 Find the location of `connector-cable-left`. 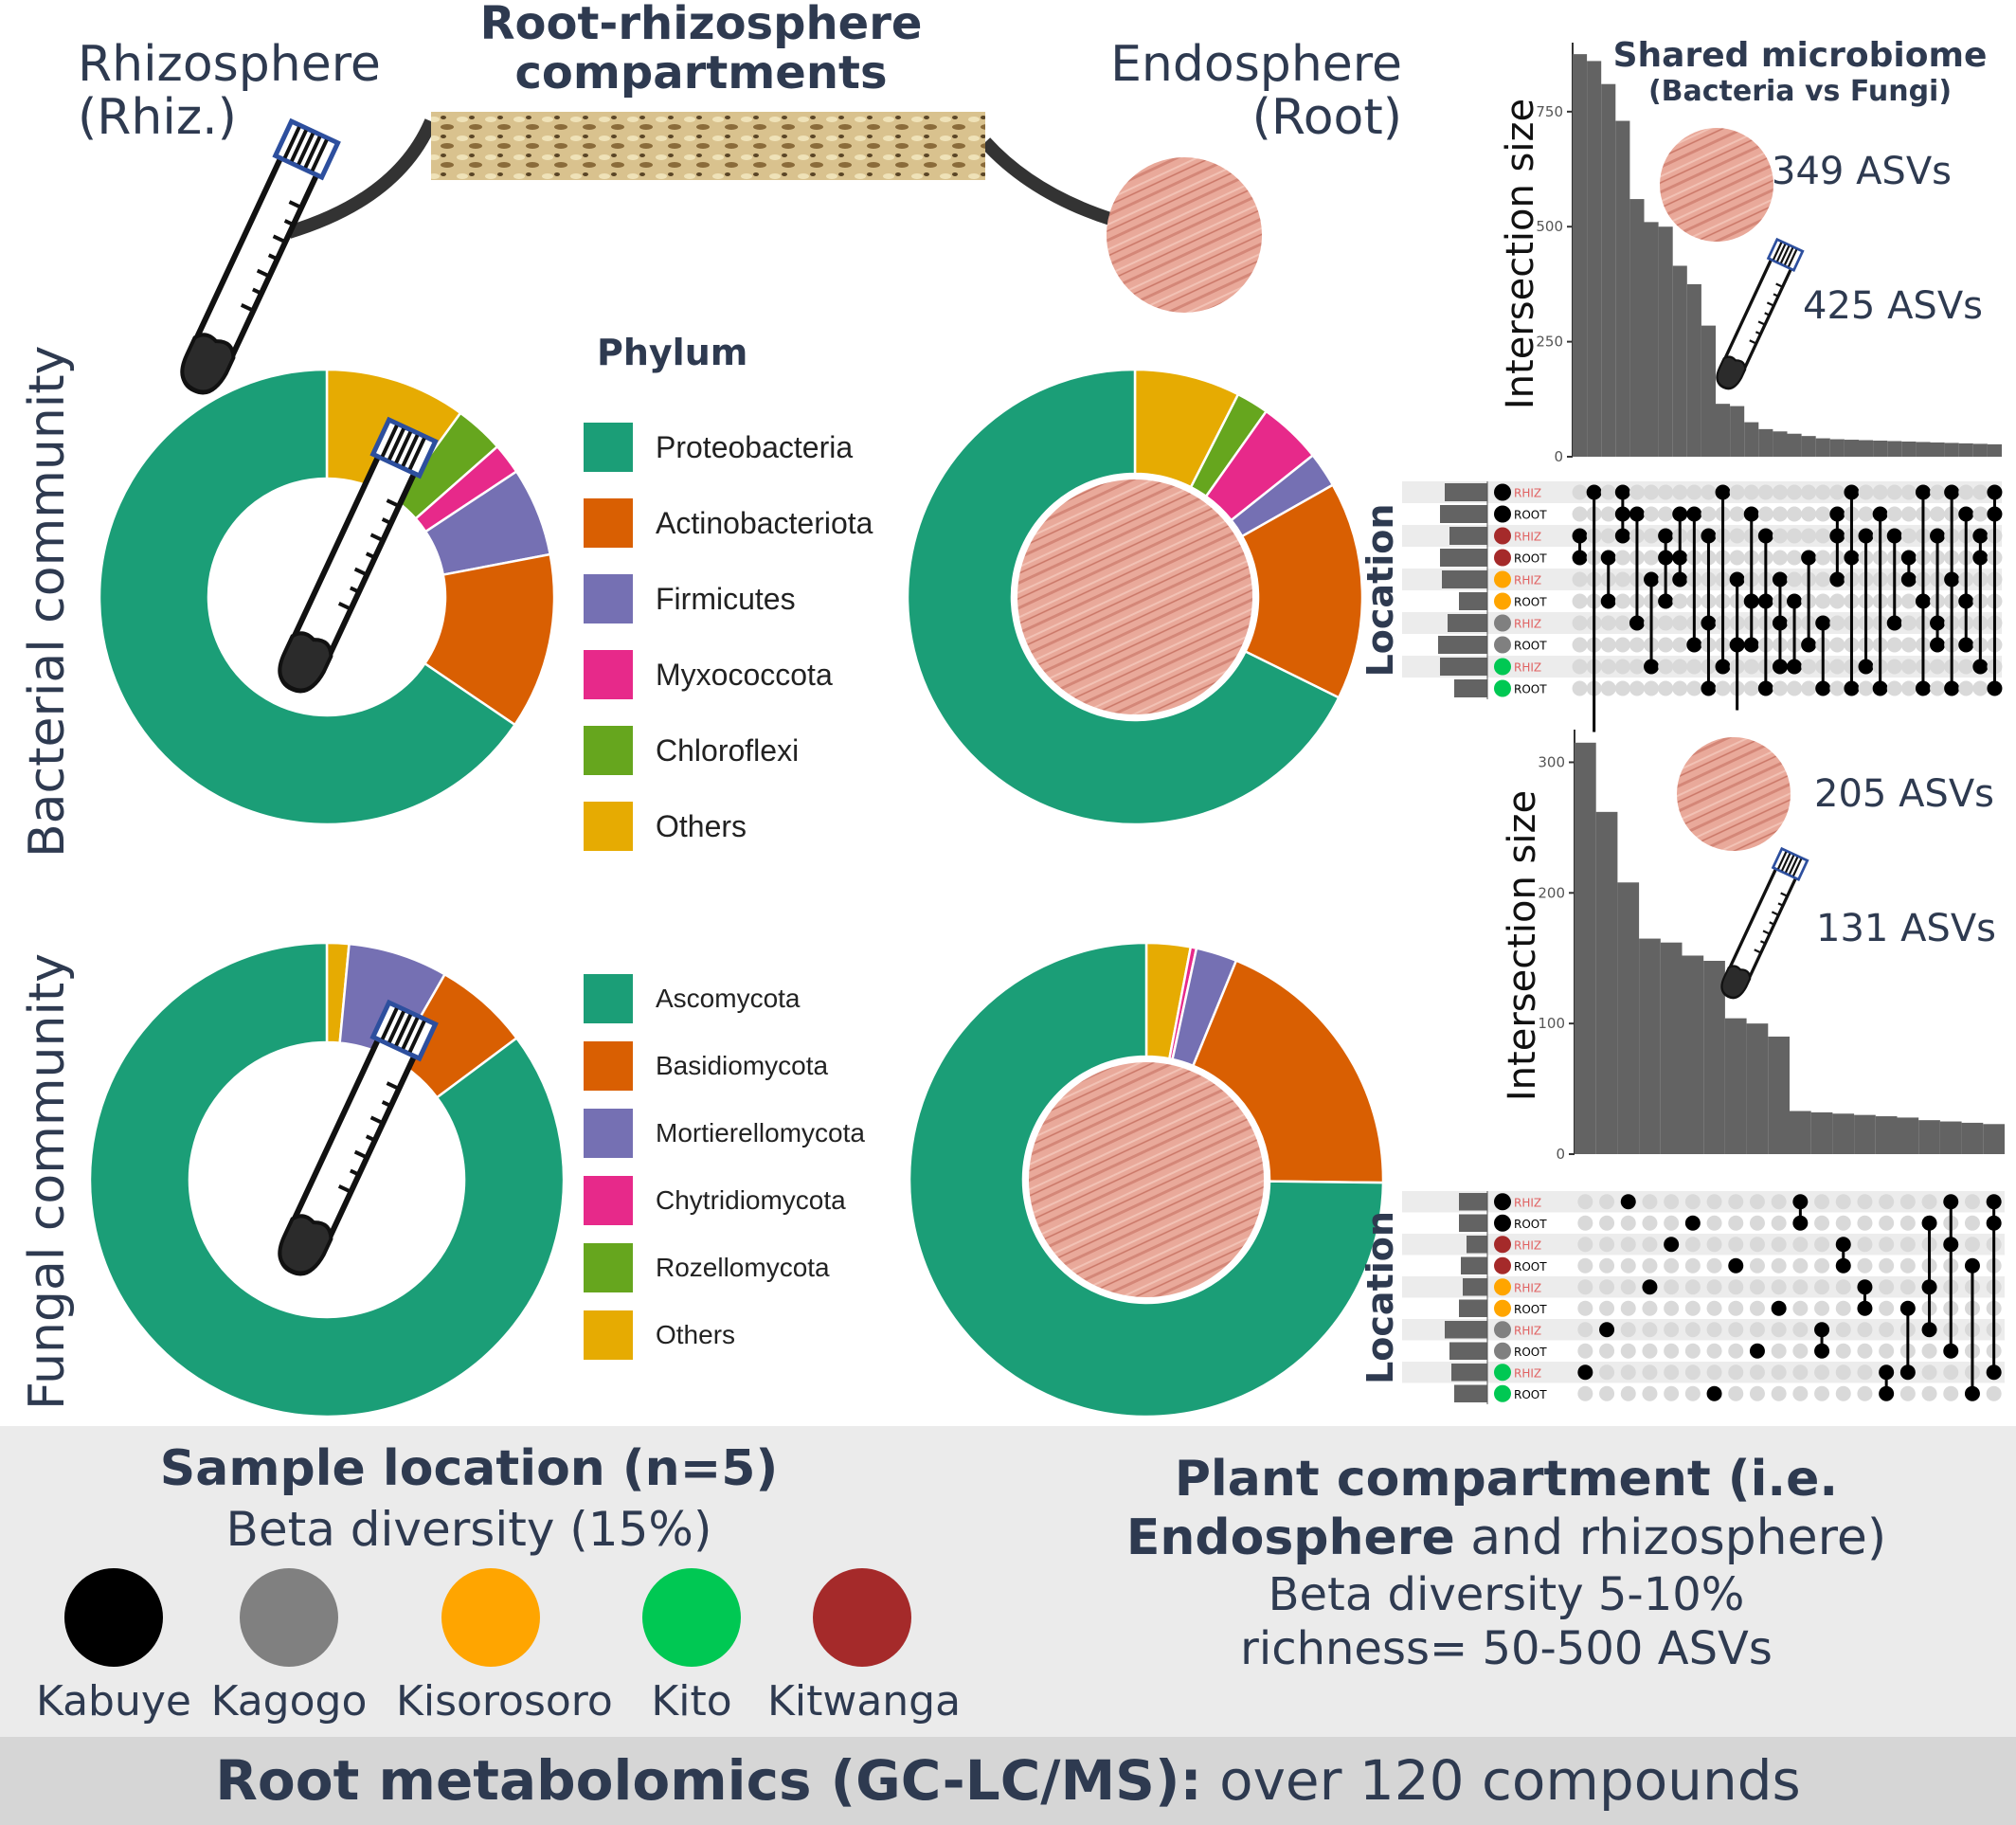

connector-cable-left is located at coordinates (362, 178).